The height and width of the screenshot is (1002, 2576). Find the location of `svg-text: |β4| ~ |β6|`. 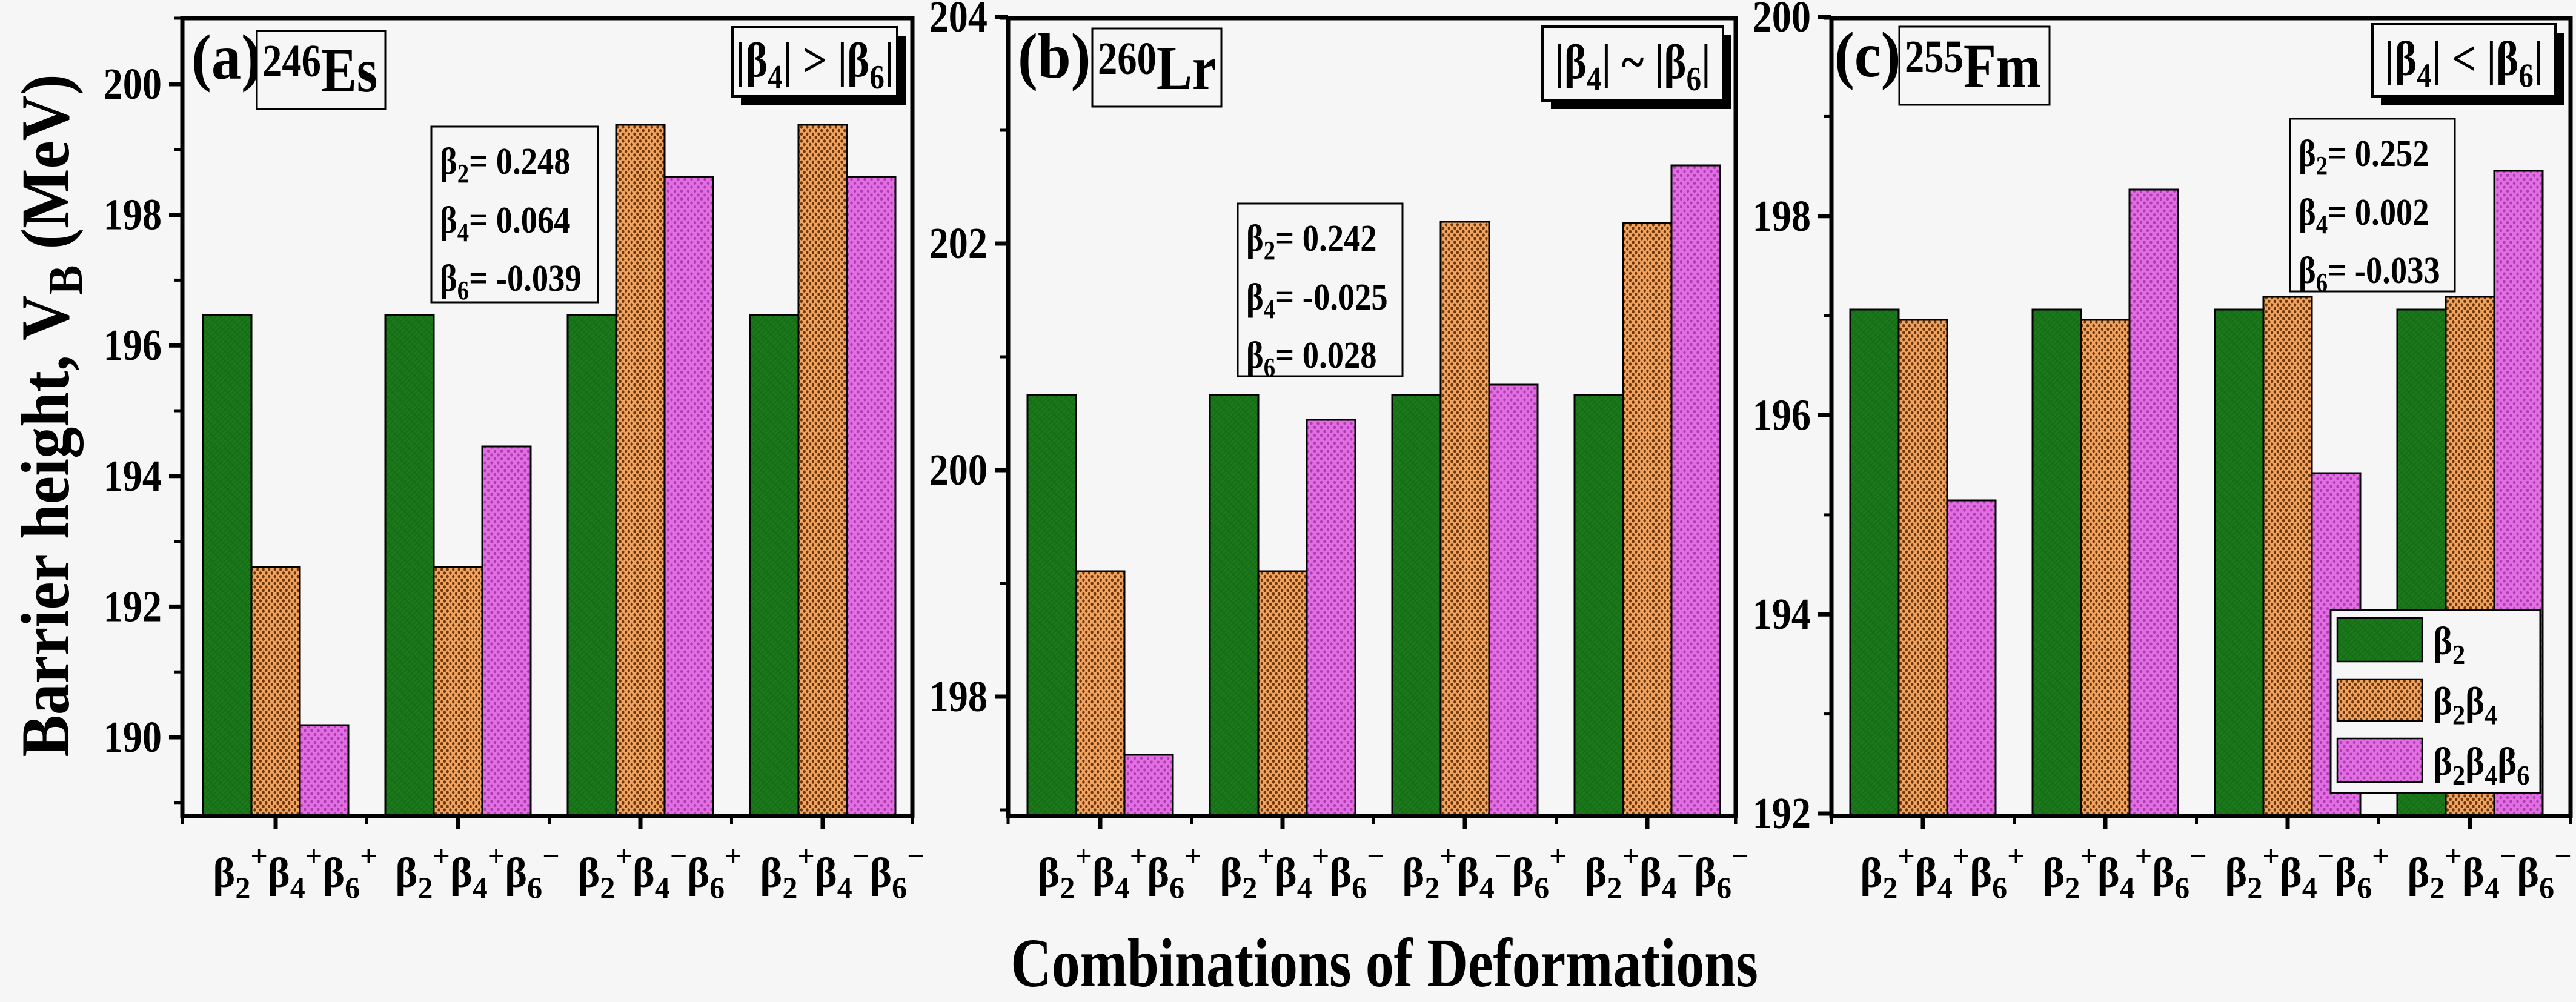

svg-text: |β4| ~ |β6| is located at coordinates (1632, 67).